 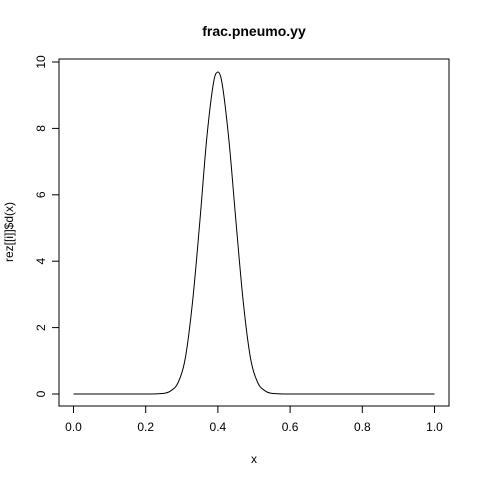 What do you see at coordinates (254, 459) in the screenshot?
I see `x-axis-label: x` at bounding box center [254, 459].